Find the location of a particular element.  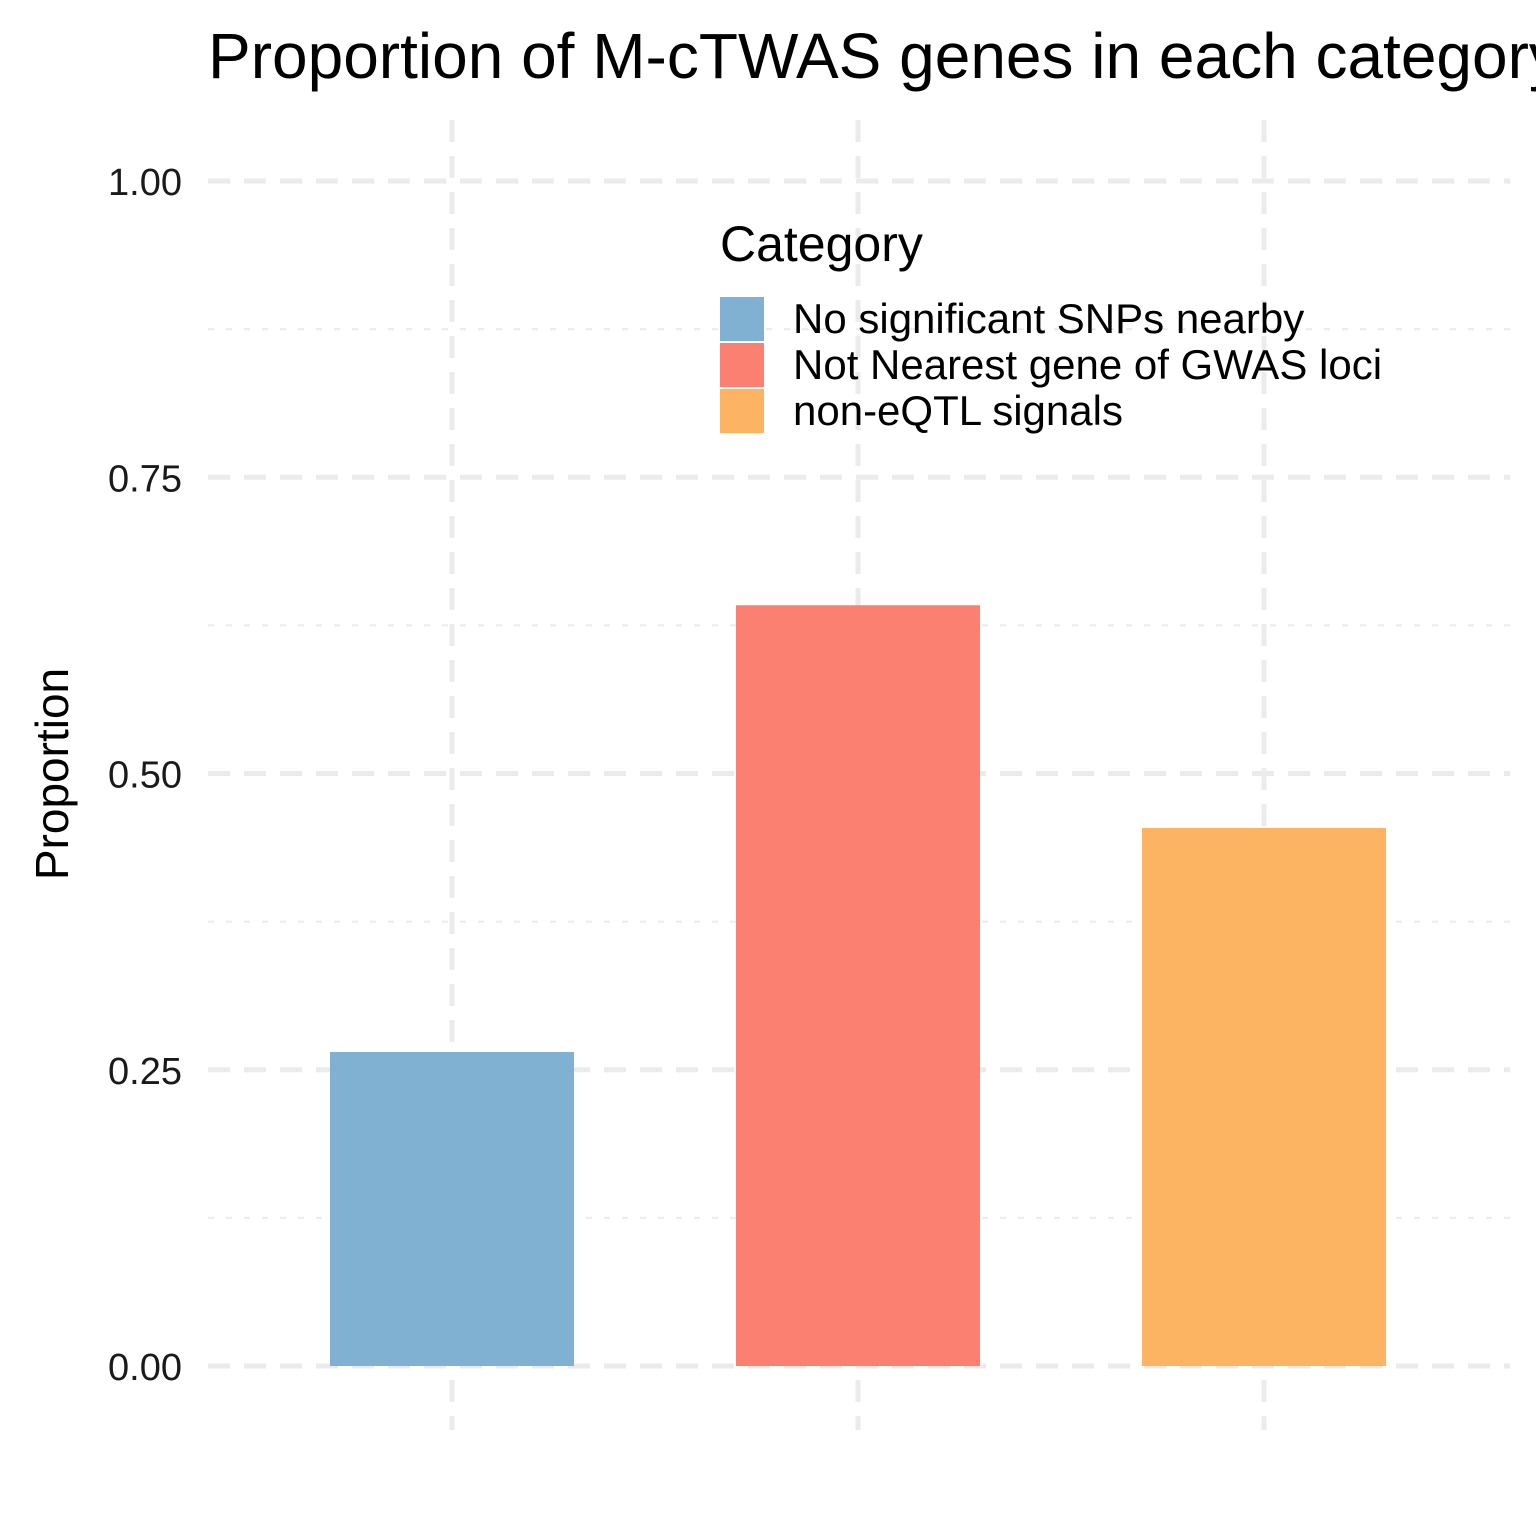

y-tick-label: 0.25 is located at coordinates (145, 1072).